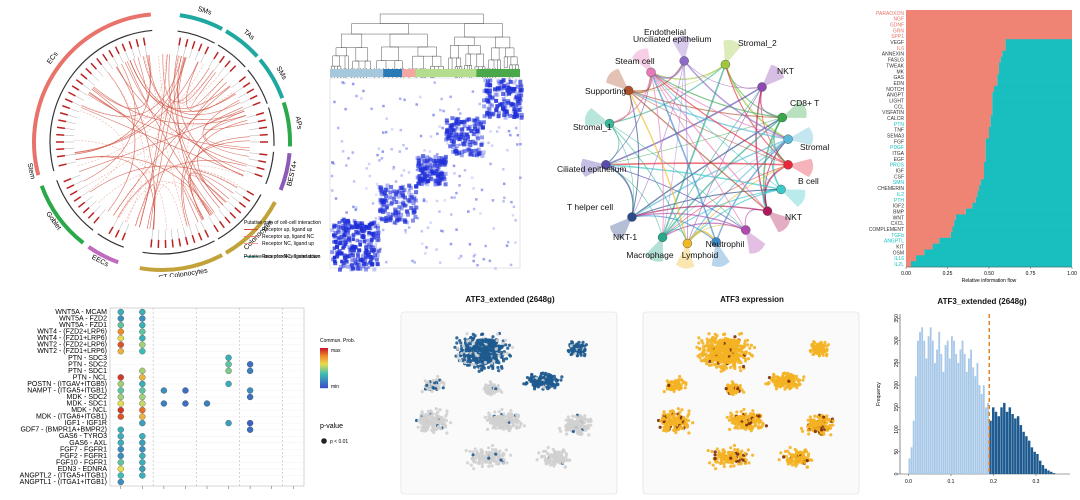  Describe the element at coordinates (665, 32) in the screenshot. I see `network-node-label: Endothelial` at that location.